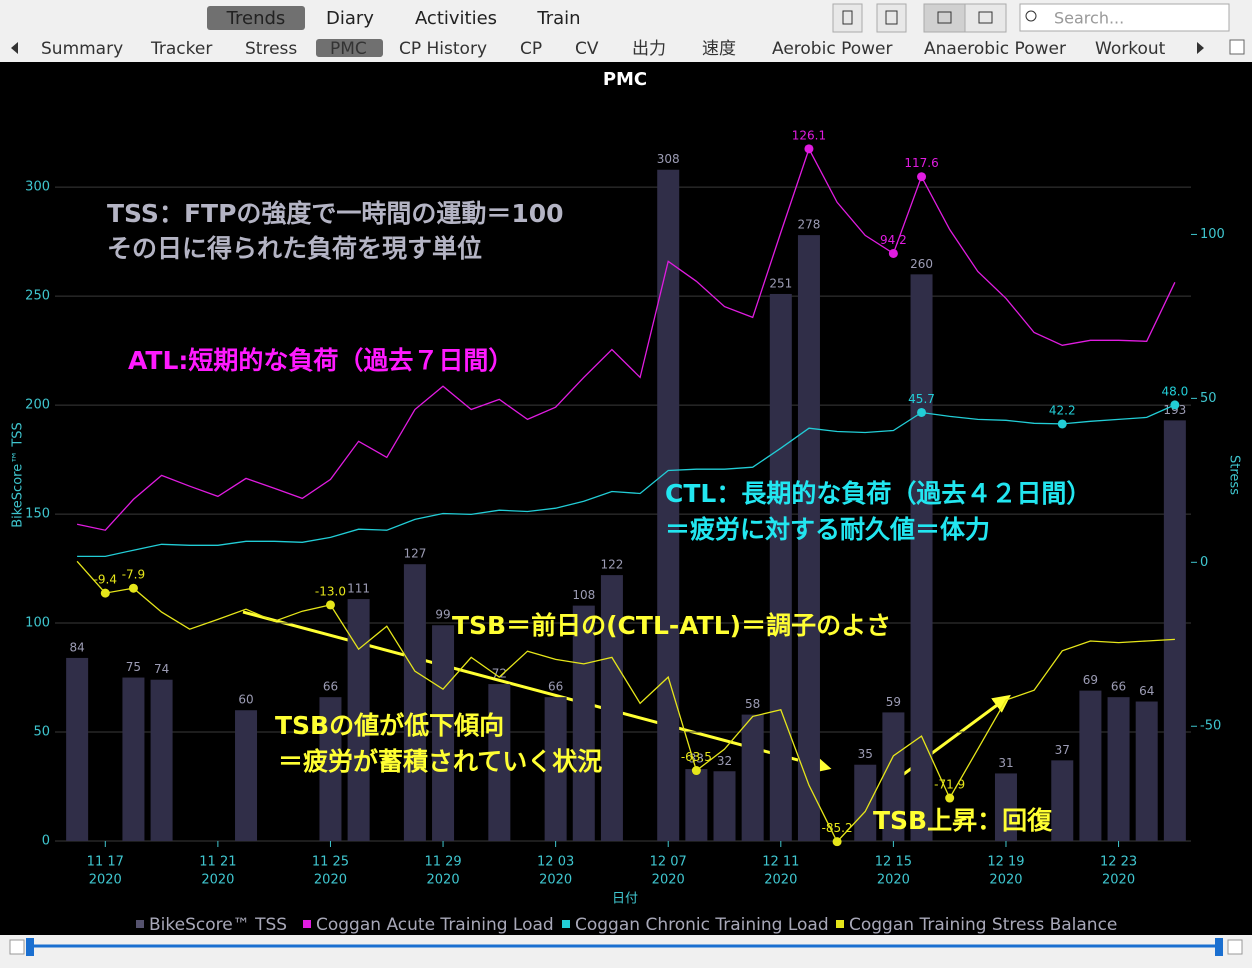 The image size is (1252, 968). What do you see at coordinates (531, 49) in the screenshot?
I see `subtab: CP` at bounding box center [531, 49].